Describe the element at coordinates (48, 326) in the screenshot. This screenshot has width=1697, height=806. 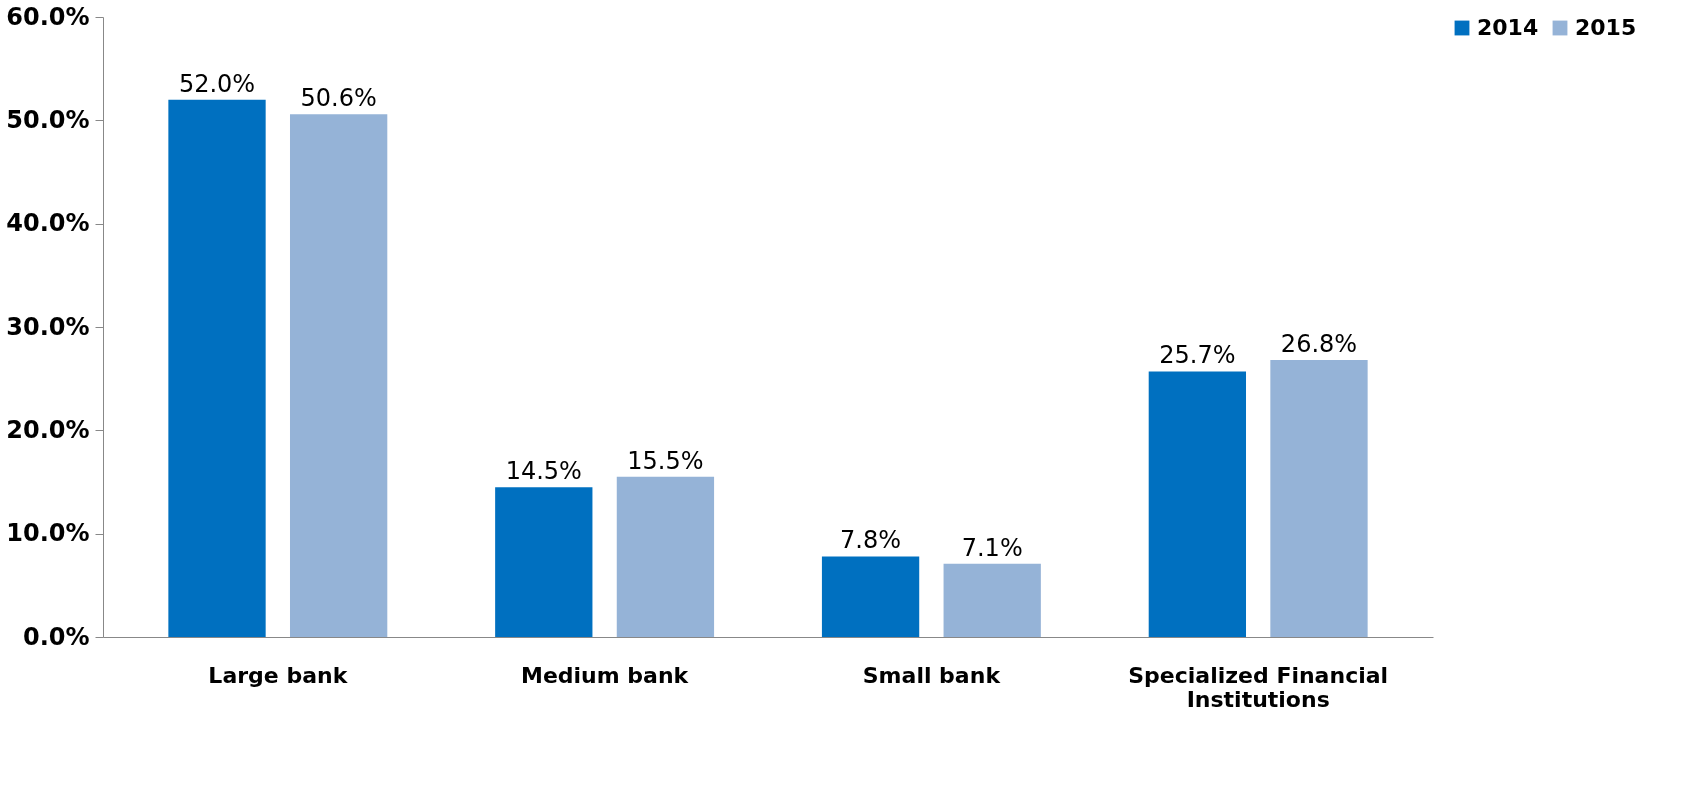
I see `y-tick-label: 30.0%` at that location.